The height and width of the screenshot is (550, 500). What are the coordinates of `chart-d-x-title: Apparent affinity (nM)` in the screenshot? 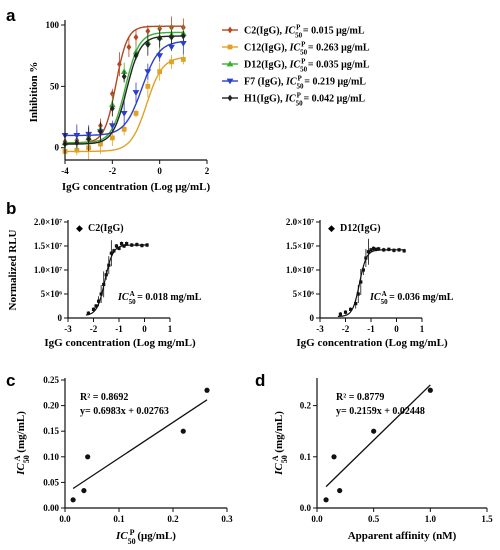 It's located at (402, 536).